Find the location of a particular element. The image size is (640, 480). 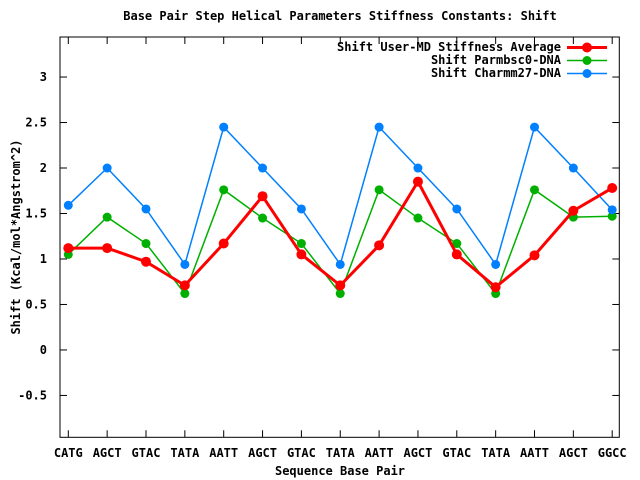

y-axis-tick-label: 3 is located at coordinates (43, 77).